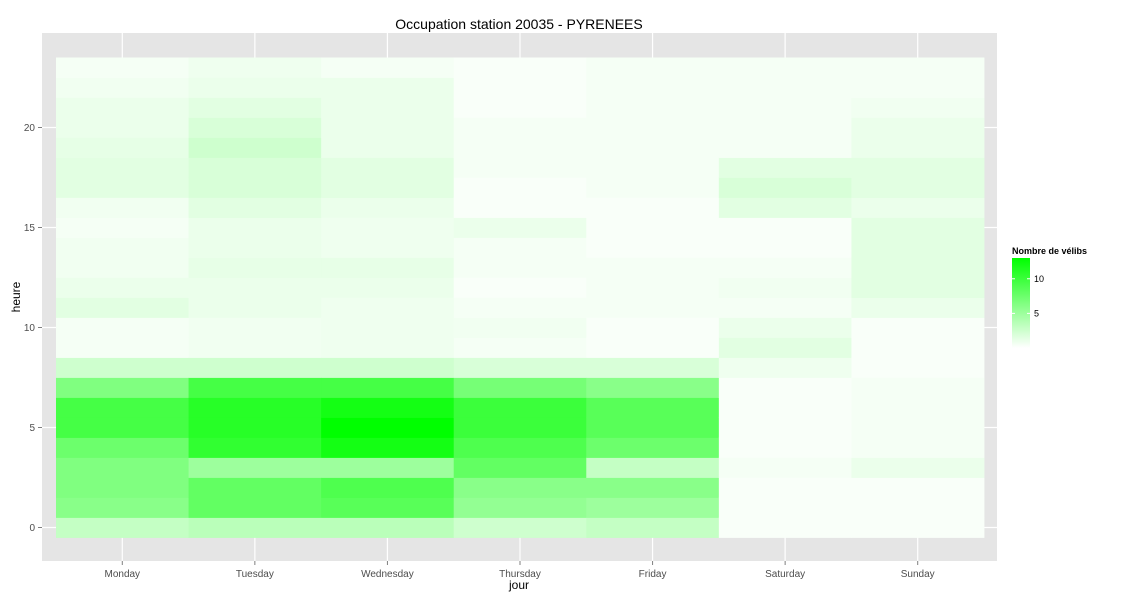 This screenshot has width=1125, height=600. Describe the element at coordinates (387, 574) in the screenshot. I see `x-tick-label: Wednesday` at that location.